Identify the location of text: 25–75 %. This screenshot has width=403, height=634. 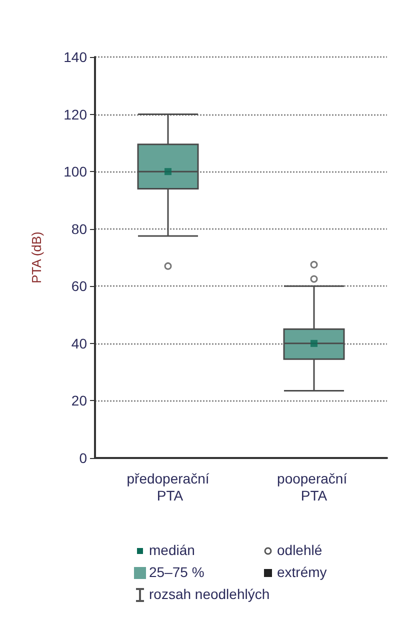
(176, 572).